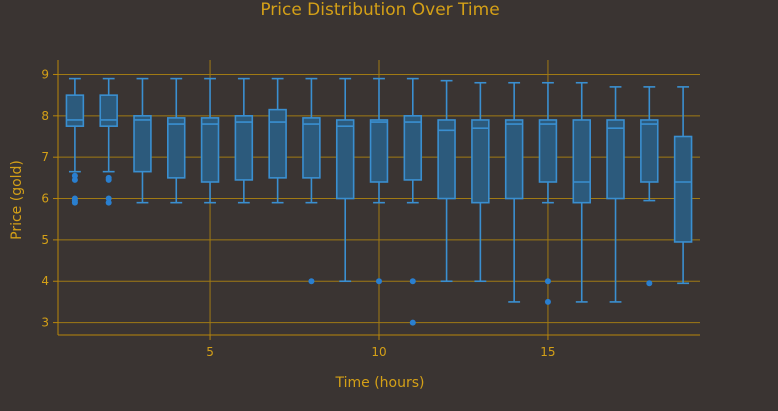 This screenshot has width=778, height=411. I want to click on y-tick-label: 3, so click(45, 323).